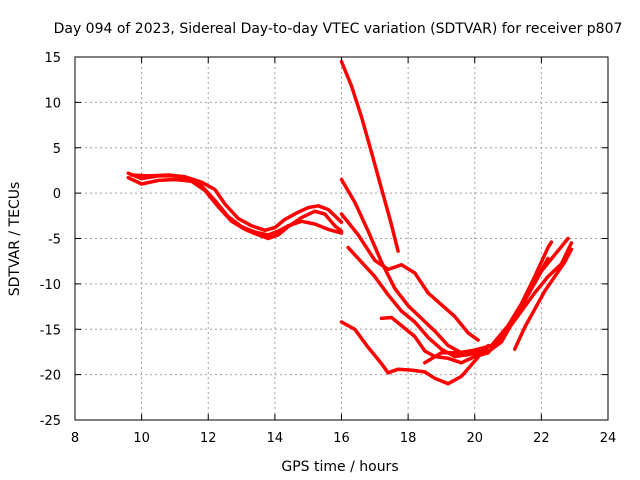 Image resolution: width=640 pixels, height=480 pixels. Describe the element at coordinates (50, 285) in the screenshot. I see `y-tick-label: -10` at that location.